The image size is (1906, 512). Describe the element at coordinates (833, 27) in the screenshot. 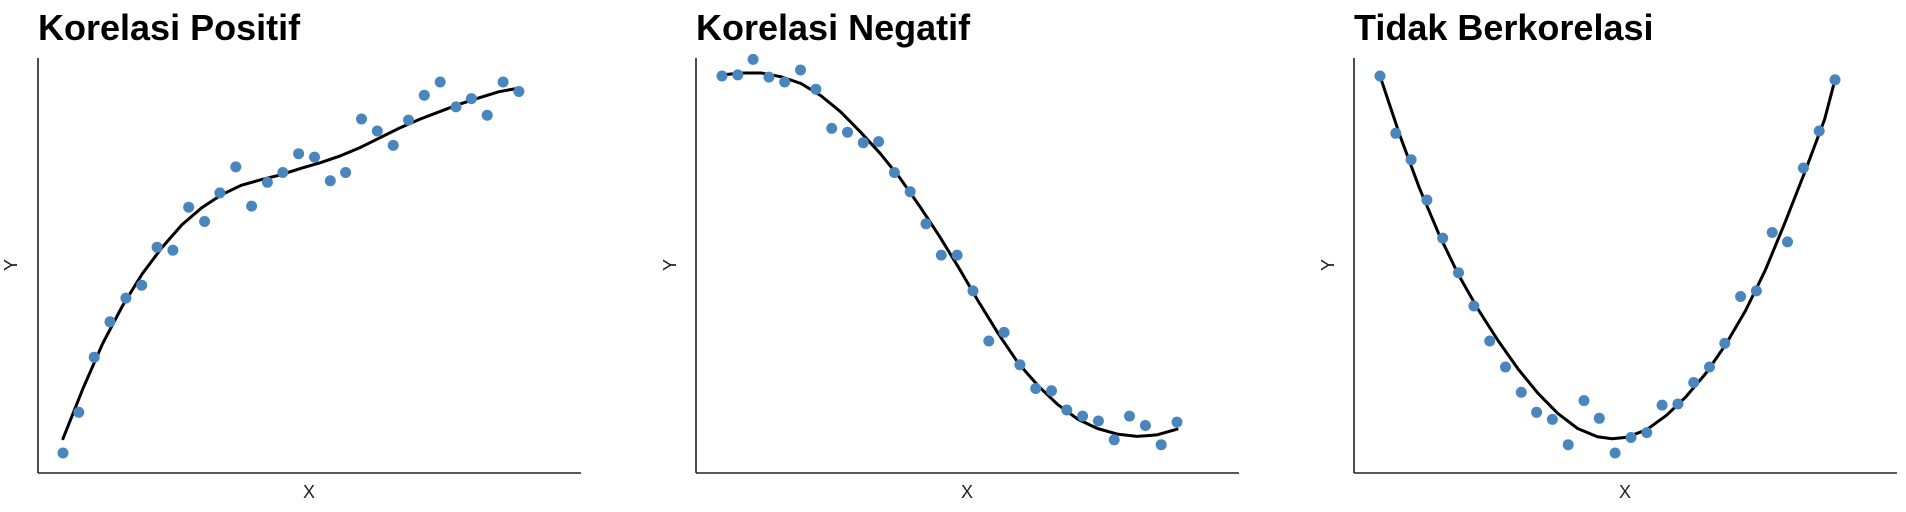

I see `chart-title-negative: Korelasi Negatif` at that location.